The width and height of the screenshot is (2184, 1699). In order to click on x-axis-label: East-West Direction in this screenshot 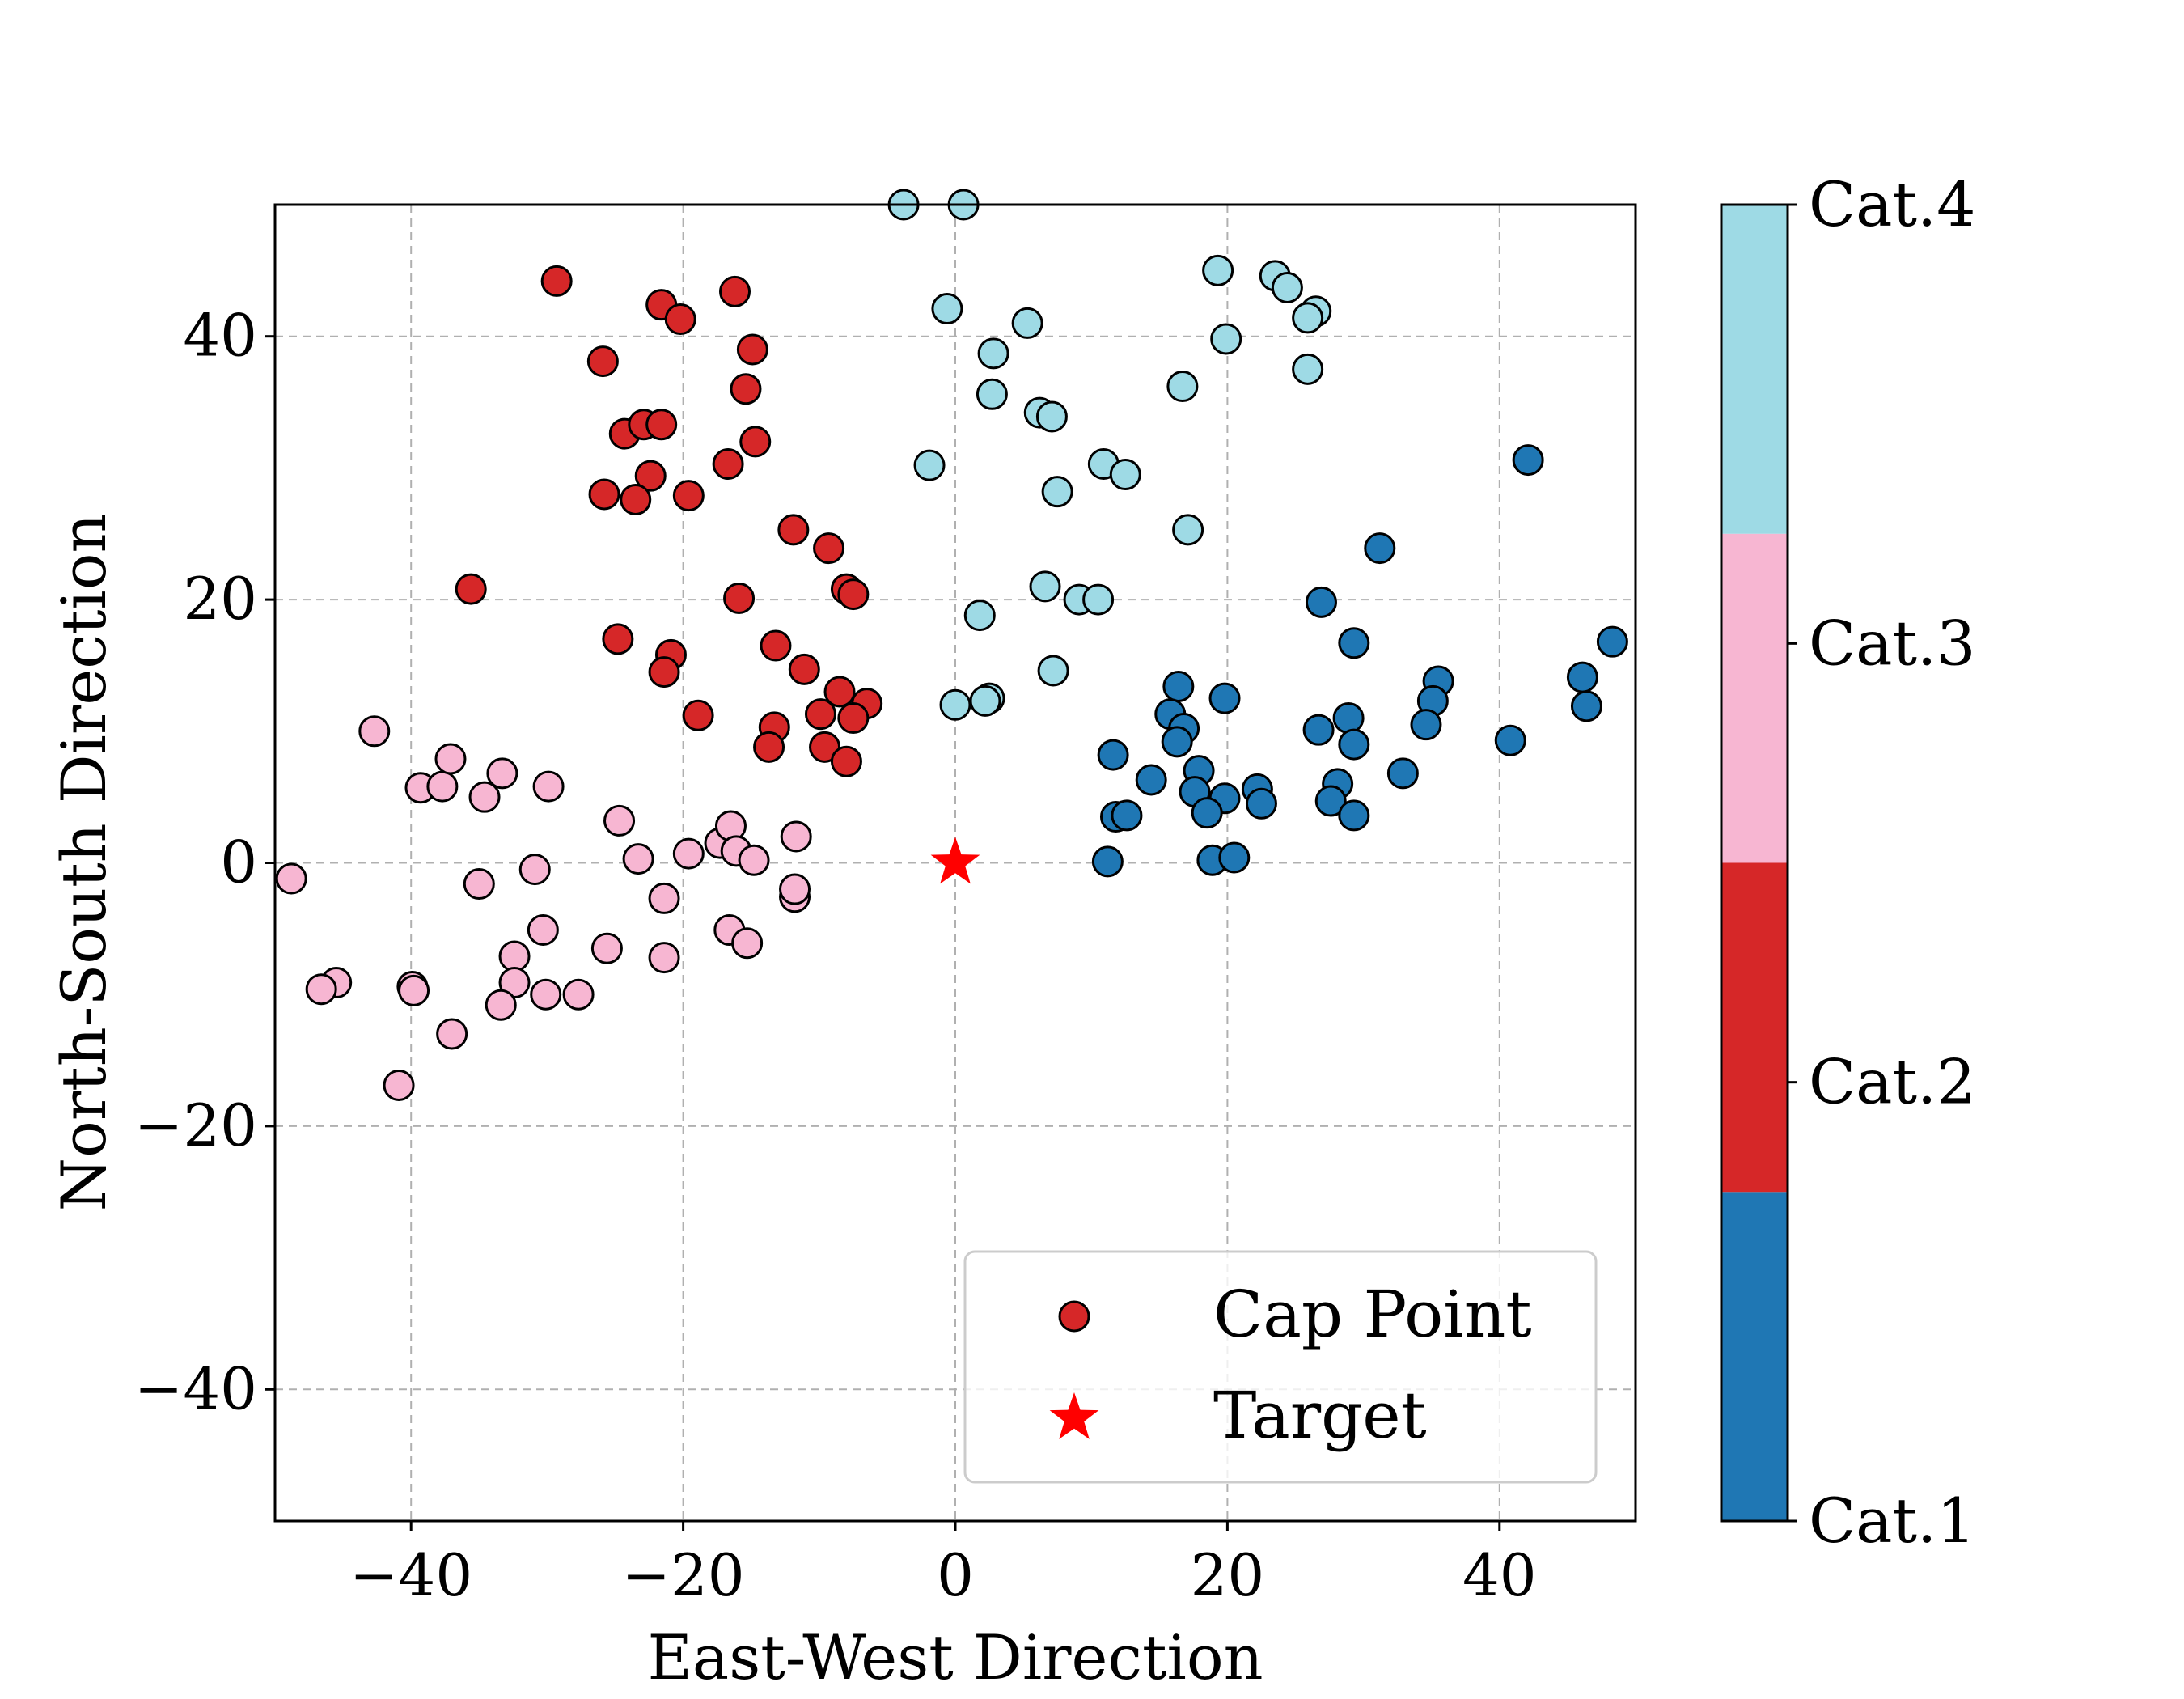, I will do `click(955, 1657)`.